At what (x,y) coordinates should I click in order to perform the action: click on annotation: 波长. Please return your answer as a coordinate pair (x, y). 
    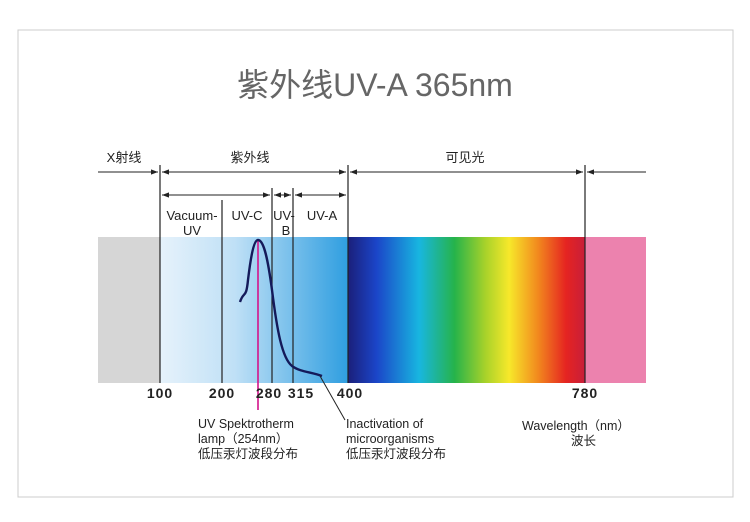
    Looking at the image, I should click on (584, 441).